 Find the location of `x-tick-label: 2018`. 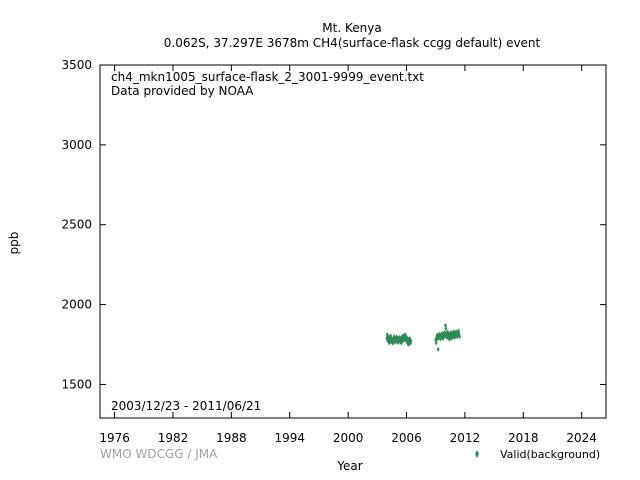

x-tick-label: 2018 is located at coordinates (523, 438).